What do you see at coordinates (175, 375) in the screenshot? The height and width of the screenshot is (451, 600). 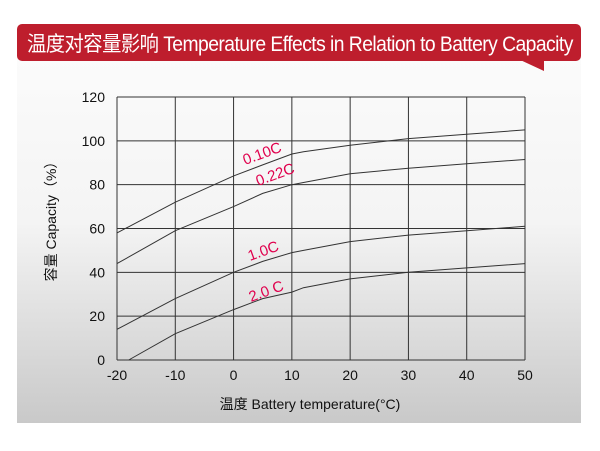 I see `x-tick-label: -10` at bounding box center [175, 375].